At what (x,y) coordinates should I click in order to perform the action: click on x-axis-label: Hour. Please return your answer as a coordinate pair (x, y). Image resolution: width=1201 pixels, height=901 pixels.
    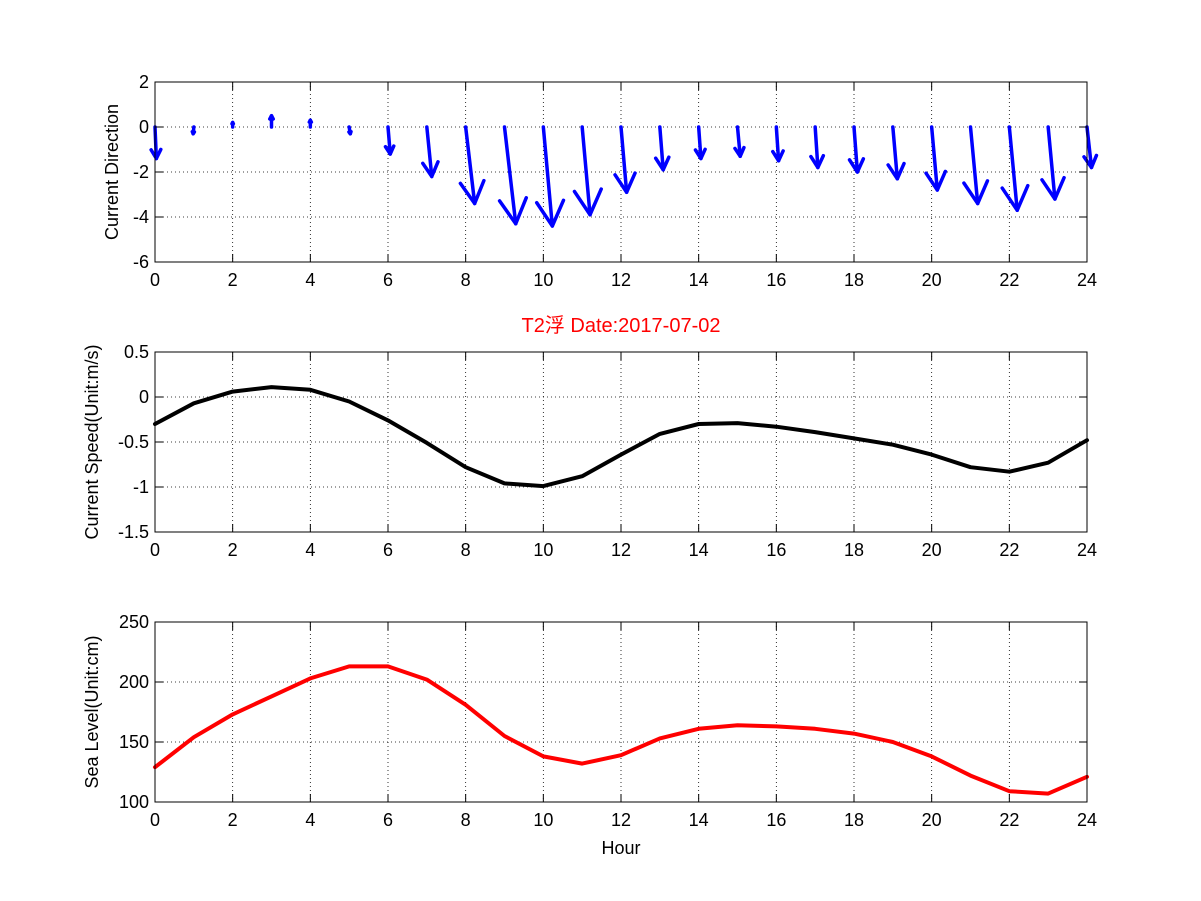
    Looking at the image, I should click on (620, 848).